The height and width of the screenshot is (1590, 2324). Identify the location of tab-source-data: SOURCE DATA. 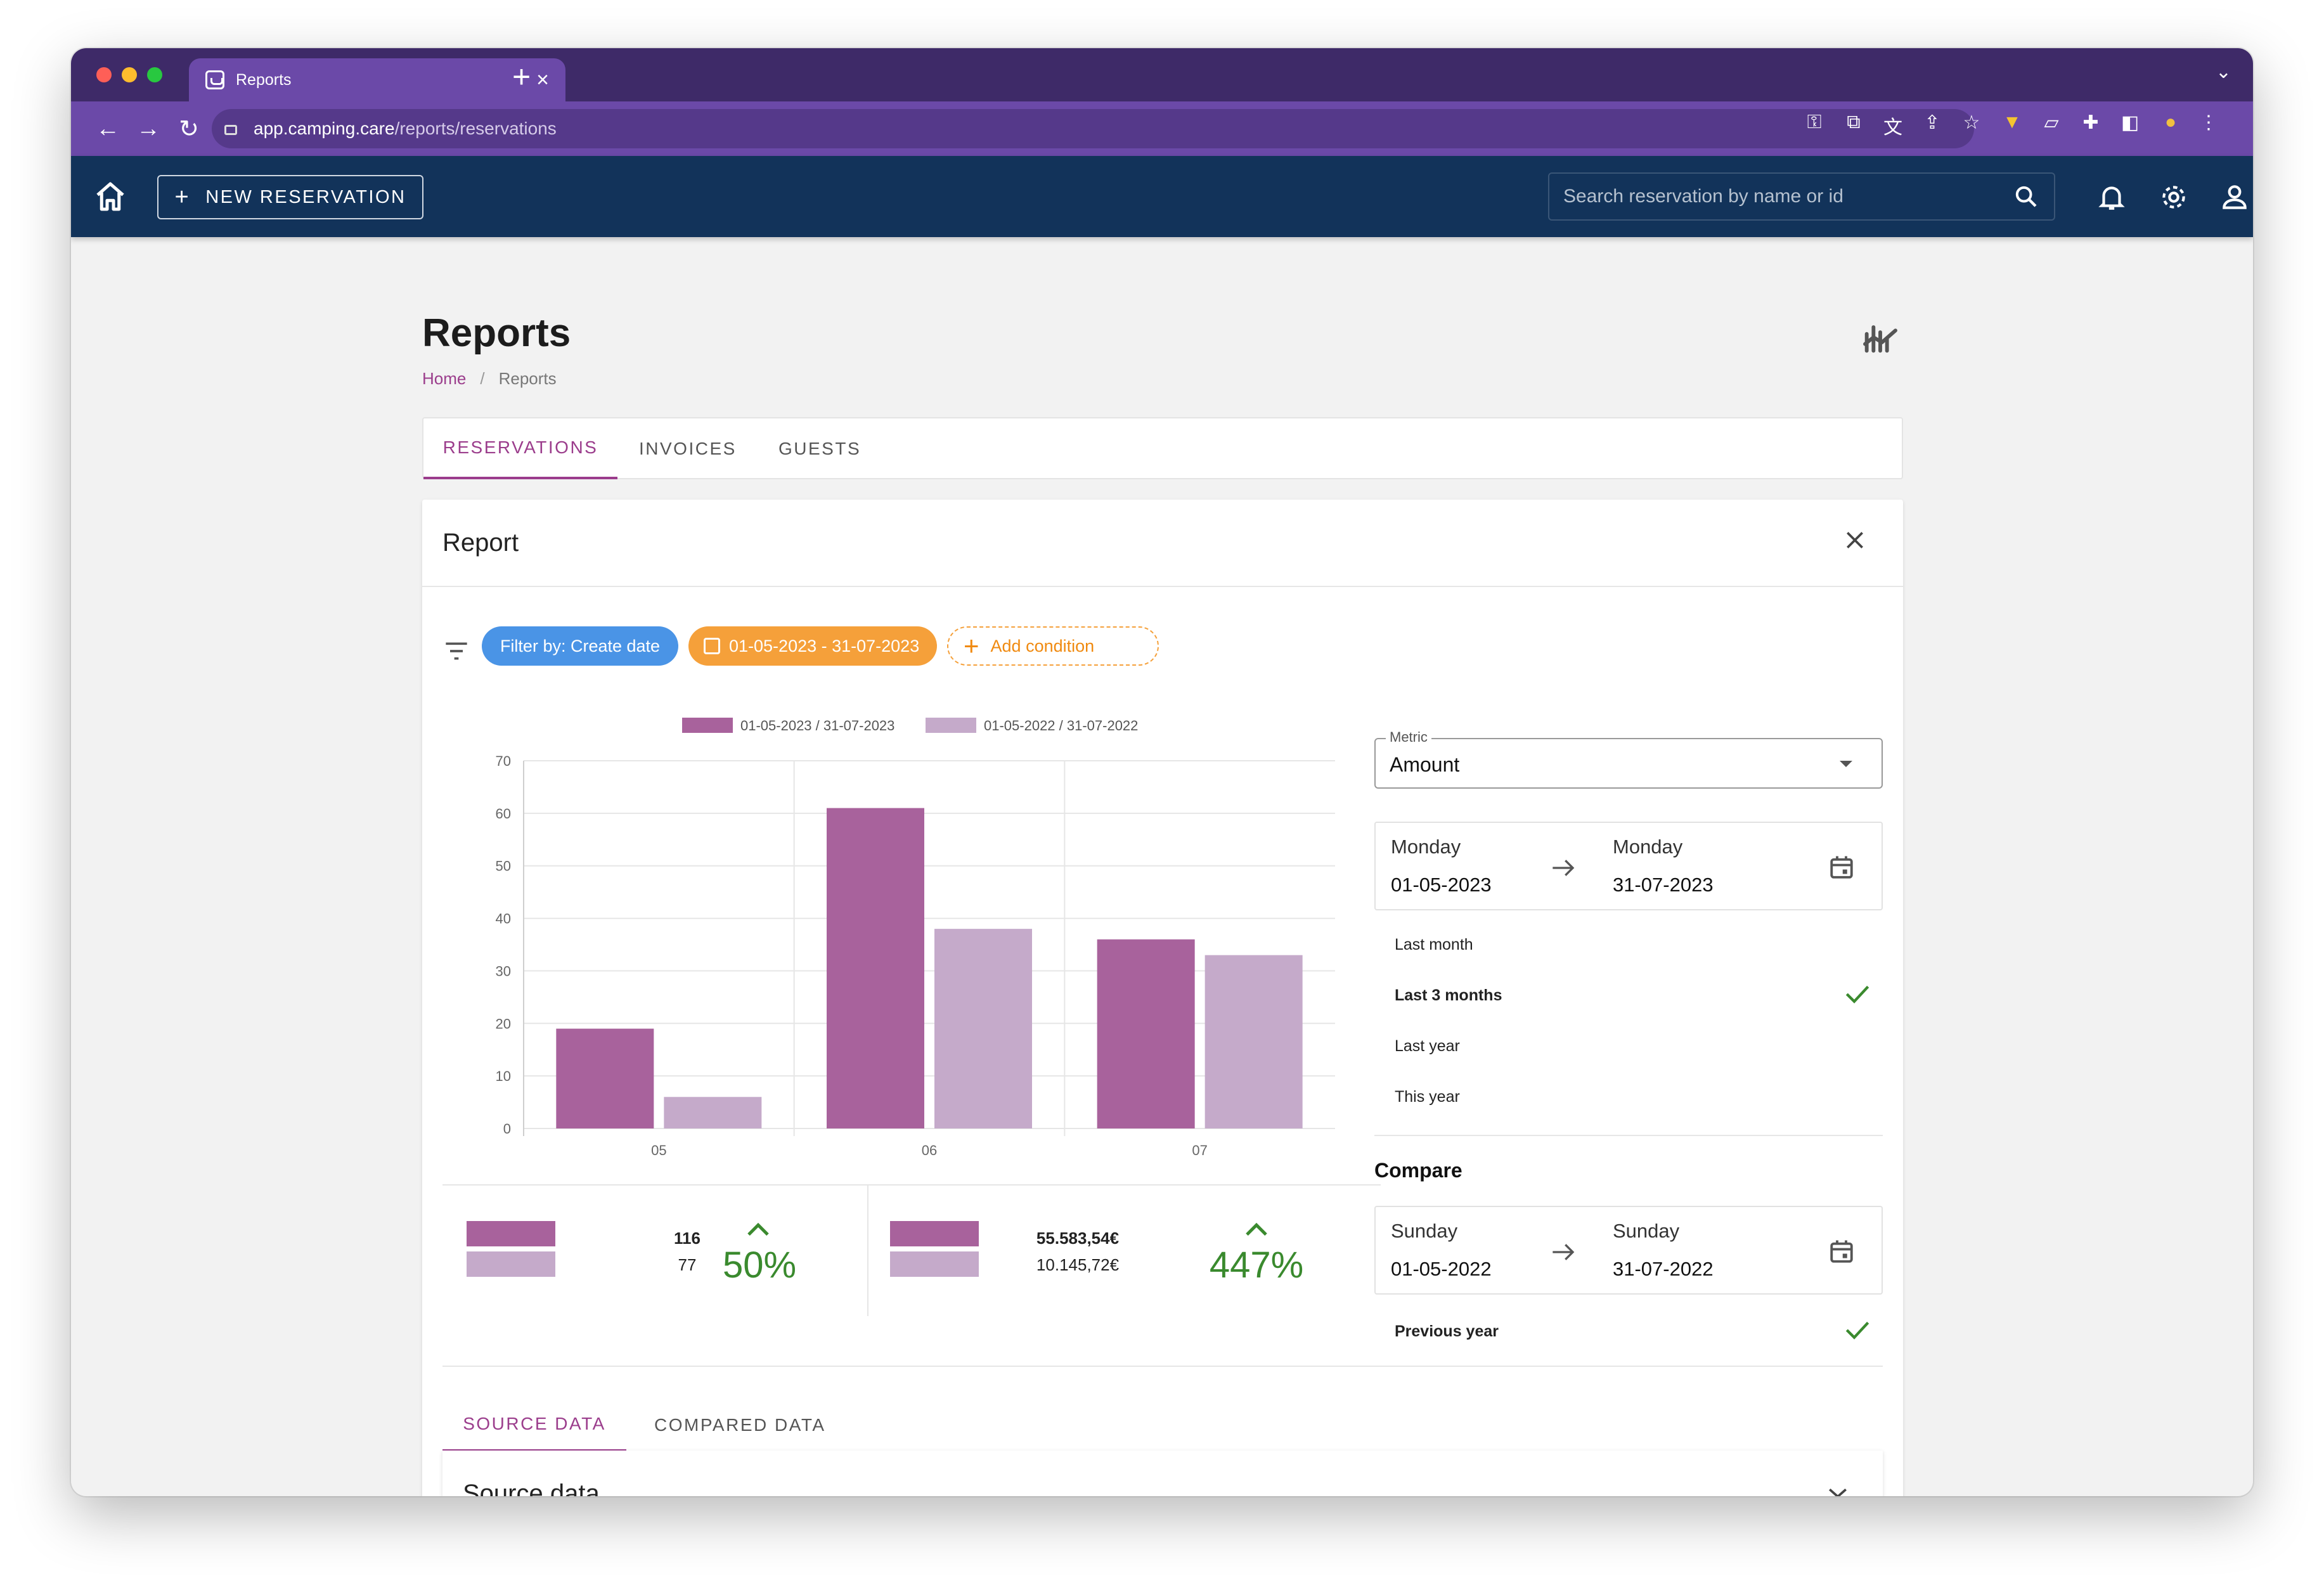
(534, 1426).